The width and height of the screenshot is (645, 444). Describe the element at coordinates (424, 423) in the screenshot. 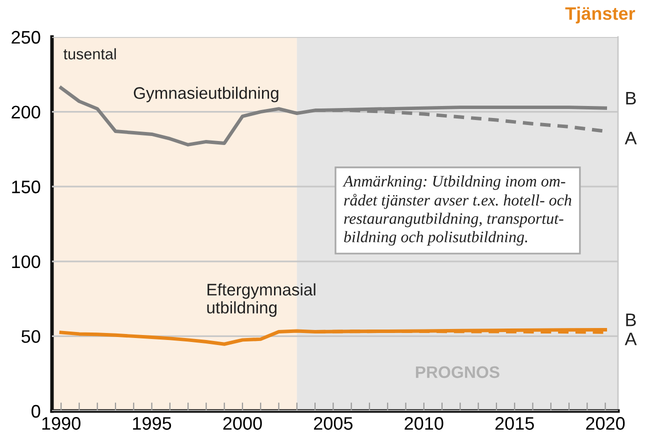

I see `x-tick-label: 2010` at that location.